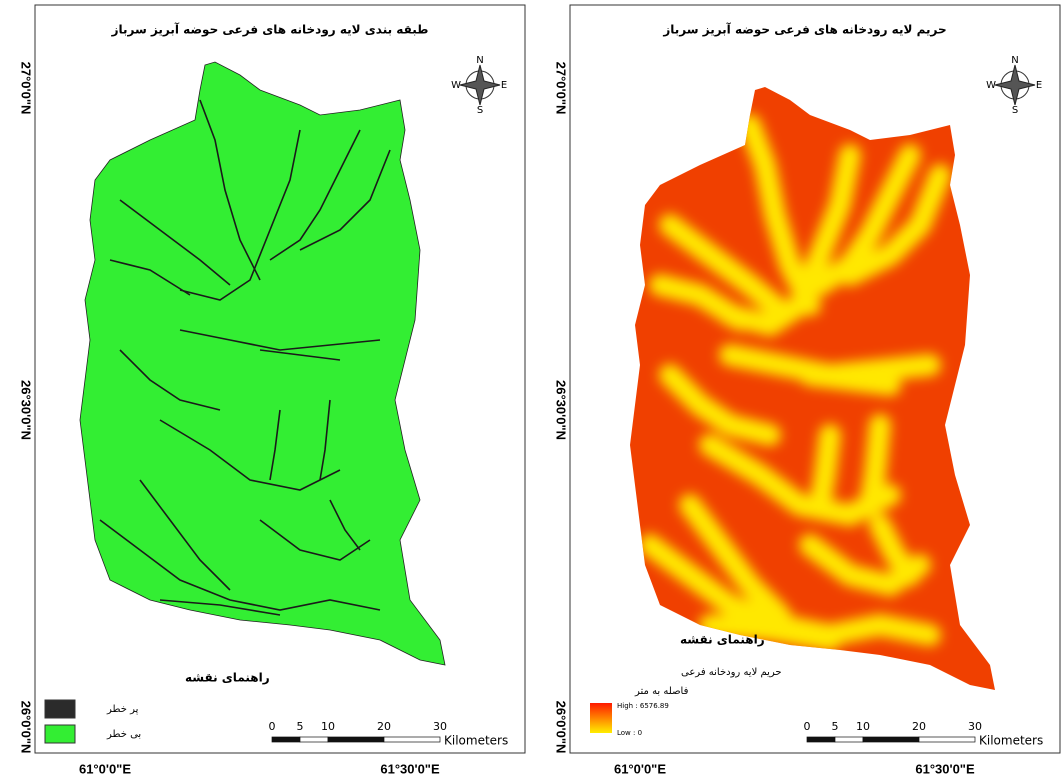 The image size is (1062, 783). Describe the element at coordinates (601, 718) in the screenshot. I see `legend-ramp` at that location.